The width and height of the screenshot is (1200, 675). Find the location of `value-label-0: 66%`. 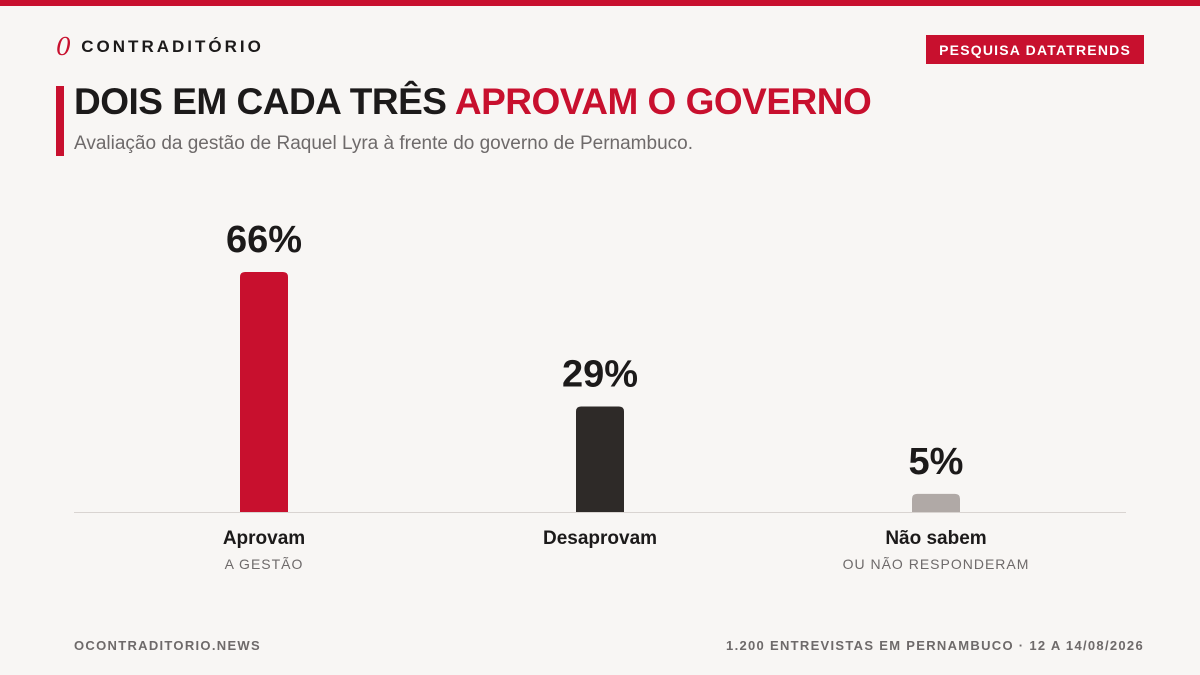

value-label-0: 66% is located at coordinates (264, 240).